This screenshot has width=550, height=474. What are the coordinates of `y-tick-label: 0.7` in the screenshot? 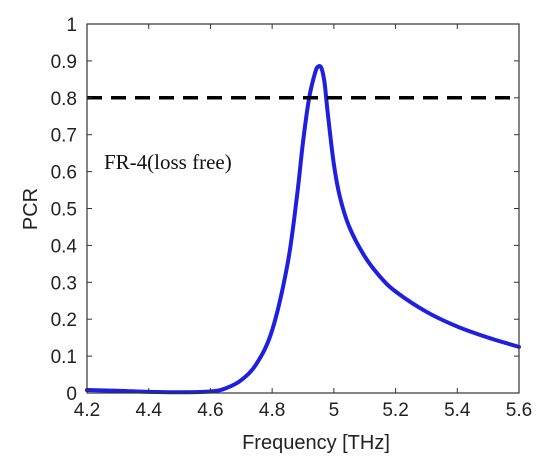 It's located at (64, 136).